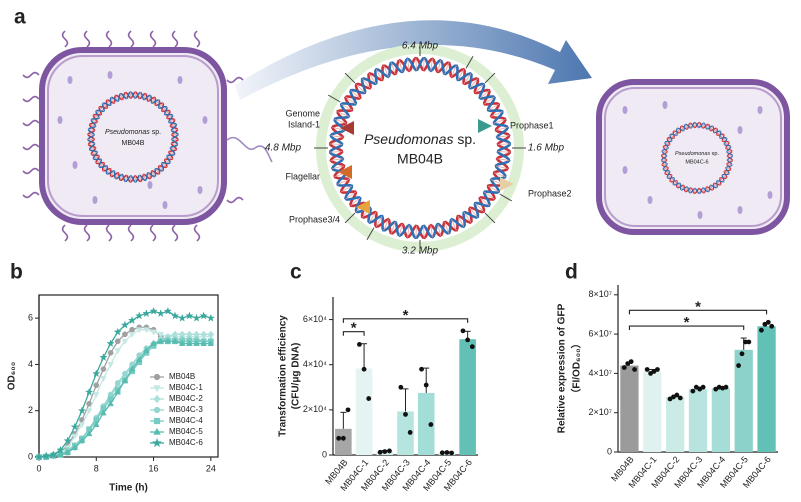 This screenshot has height=502, width=801. I want to click on cell-wall, so click(693, 157).